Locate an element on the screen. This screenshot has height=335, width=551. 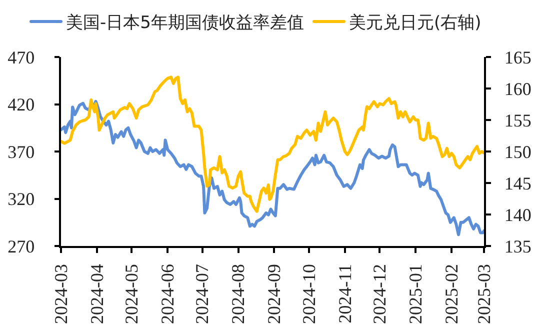
x-tick-label: 2024-10 is located at coordinates (308, 294).